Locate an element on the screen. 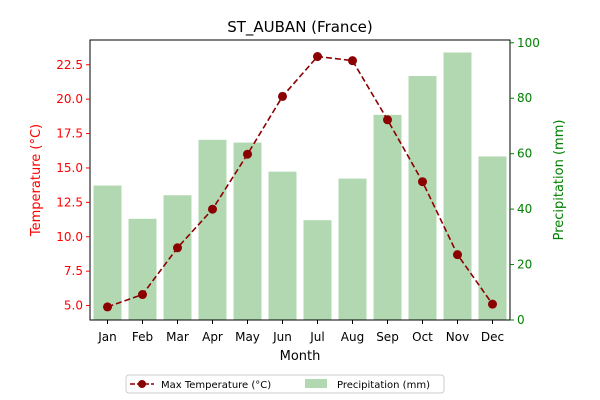 Image resolution: width=600 pixels, height=400 pixels. precipitation-bar-nov is located at coordinates (457, 186).